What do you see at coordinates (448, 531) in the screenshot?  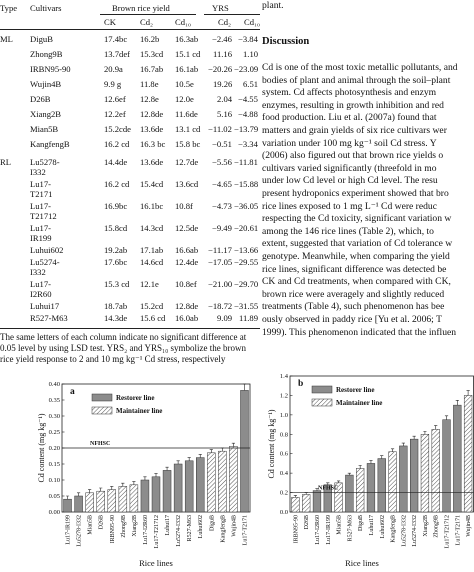 I see `x-tick-label: Lu17-T21712` at bounding box center [448, 531].